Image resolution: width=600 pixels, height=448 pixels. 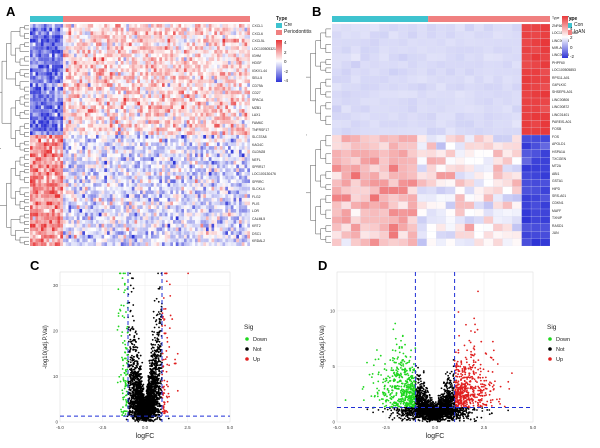 What do you see at coordinates (365, 27) in the screenshot?
I see `heatmap-b-cell` at bounding box center [365, 27].